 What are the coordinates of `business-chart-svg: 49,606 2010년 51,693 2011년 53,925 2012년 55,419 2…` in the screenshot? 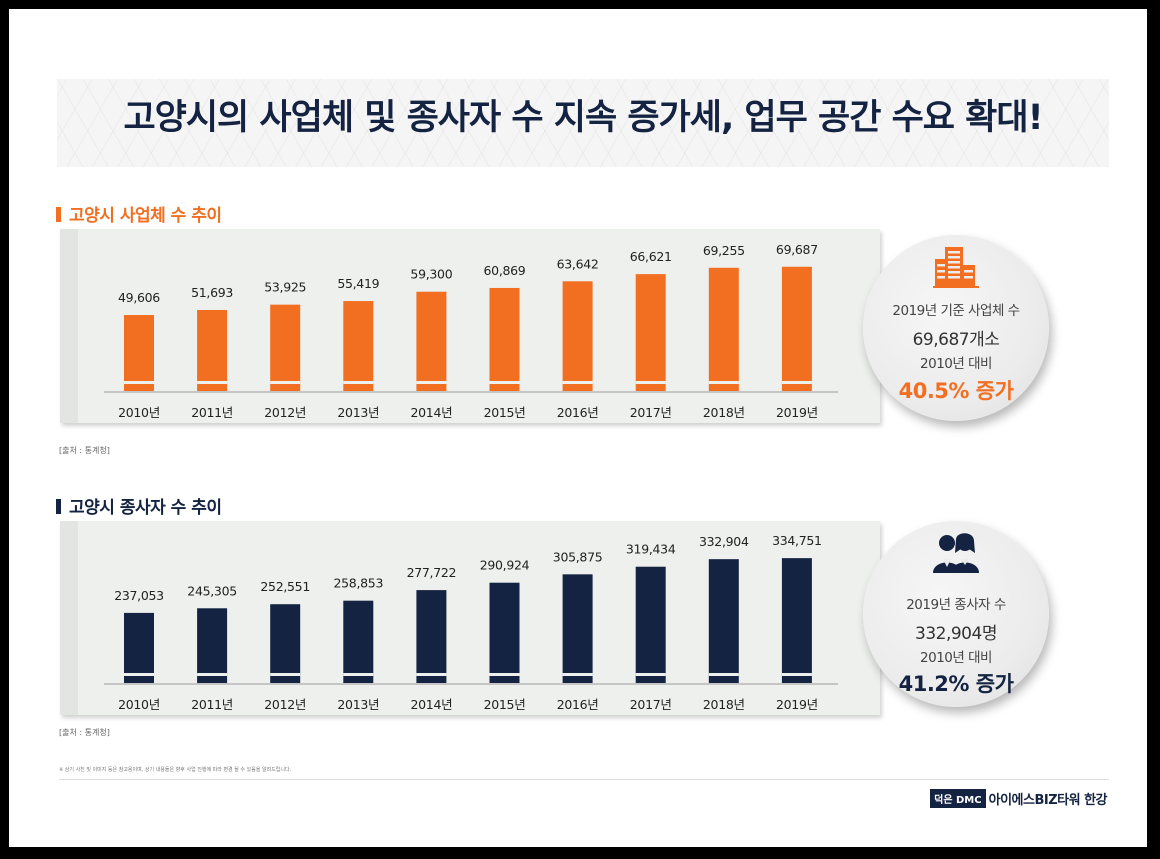 It's located at (471, 331).